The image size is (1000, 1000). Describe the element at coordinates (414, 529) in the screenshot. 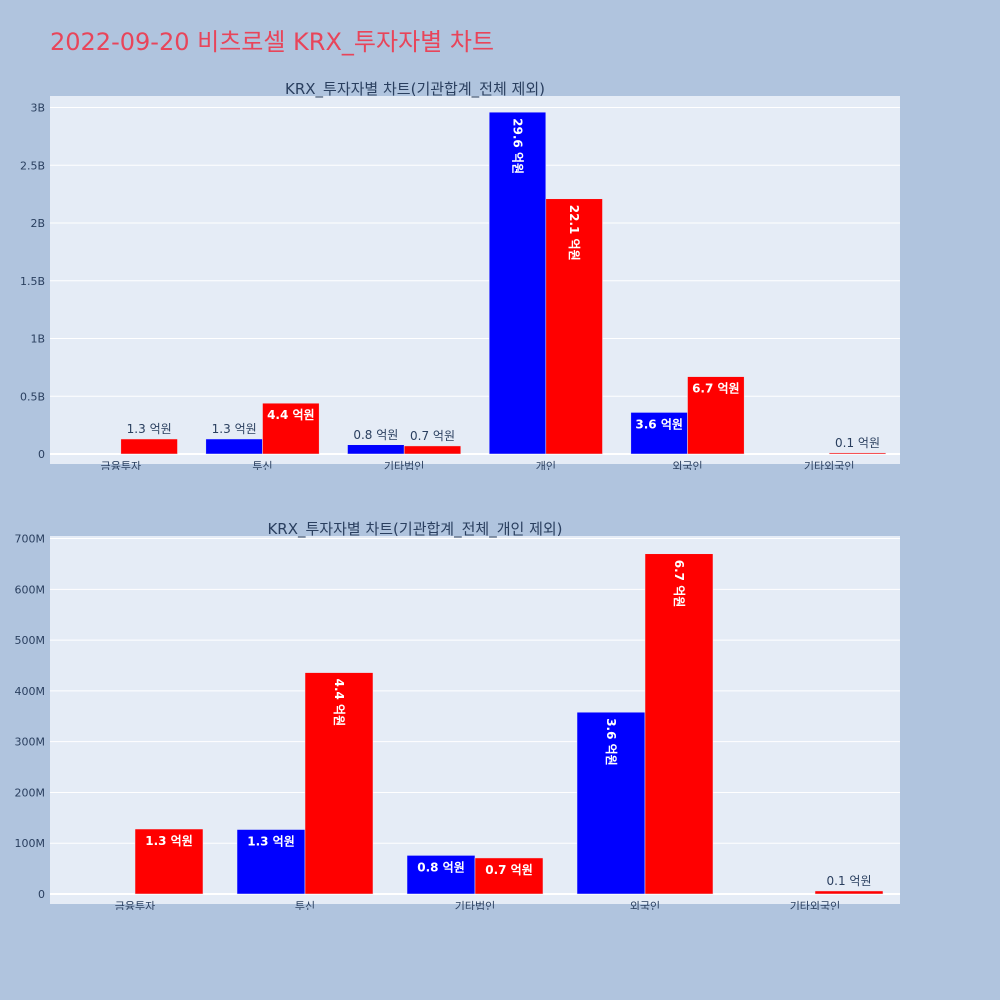

I see `chart-title: KRX_투자자별 차트(기관합계_전체_개인 제외)` at that location.